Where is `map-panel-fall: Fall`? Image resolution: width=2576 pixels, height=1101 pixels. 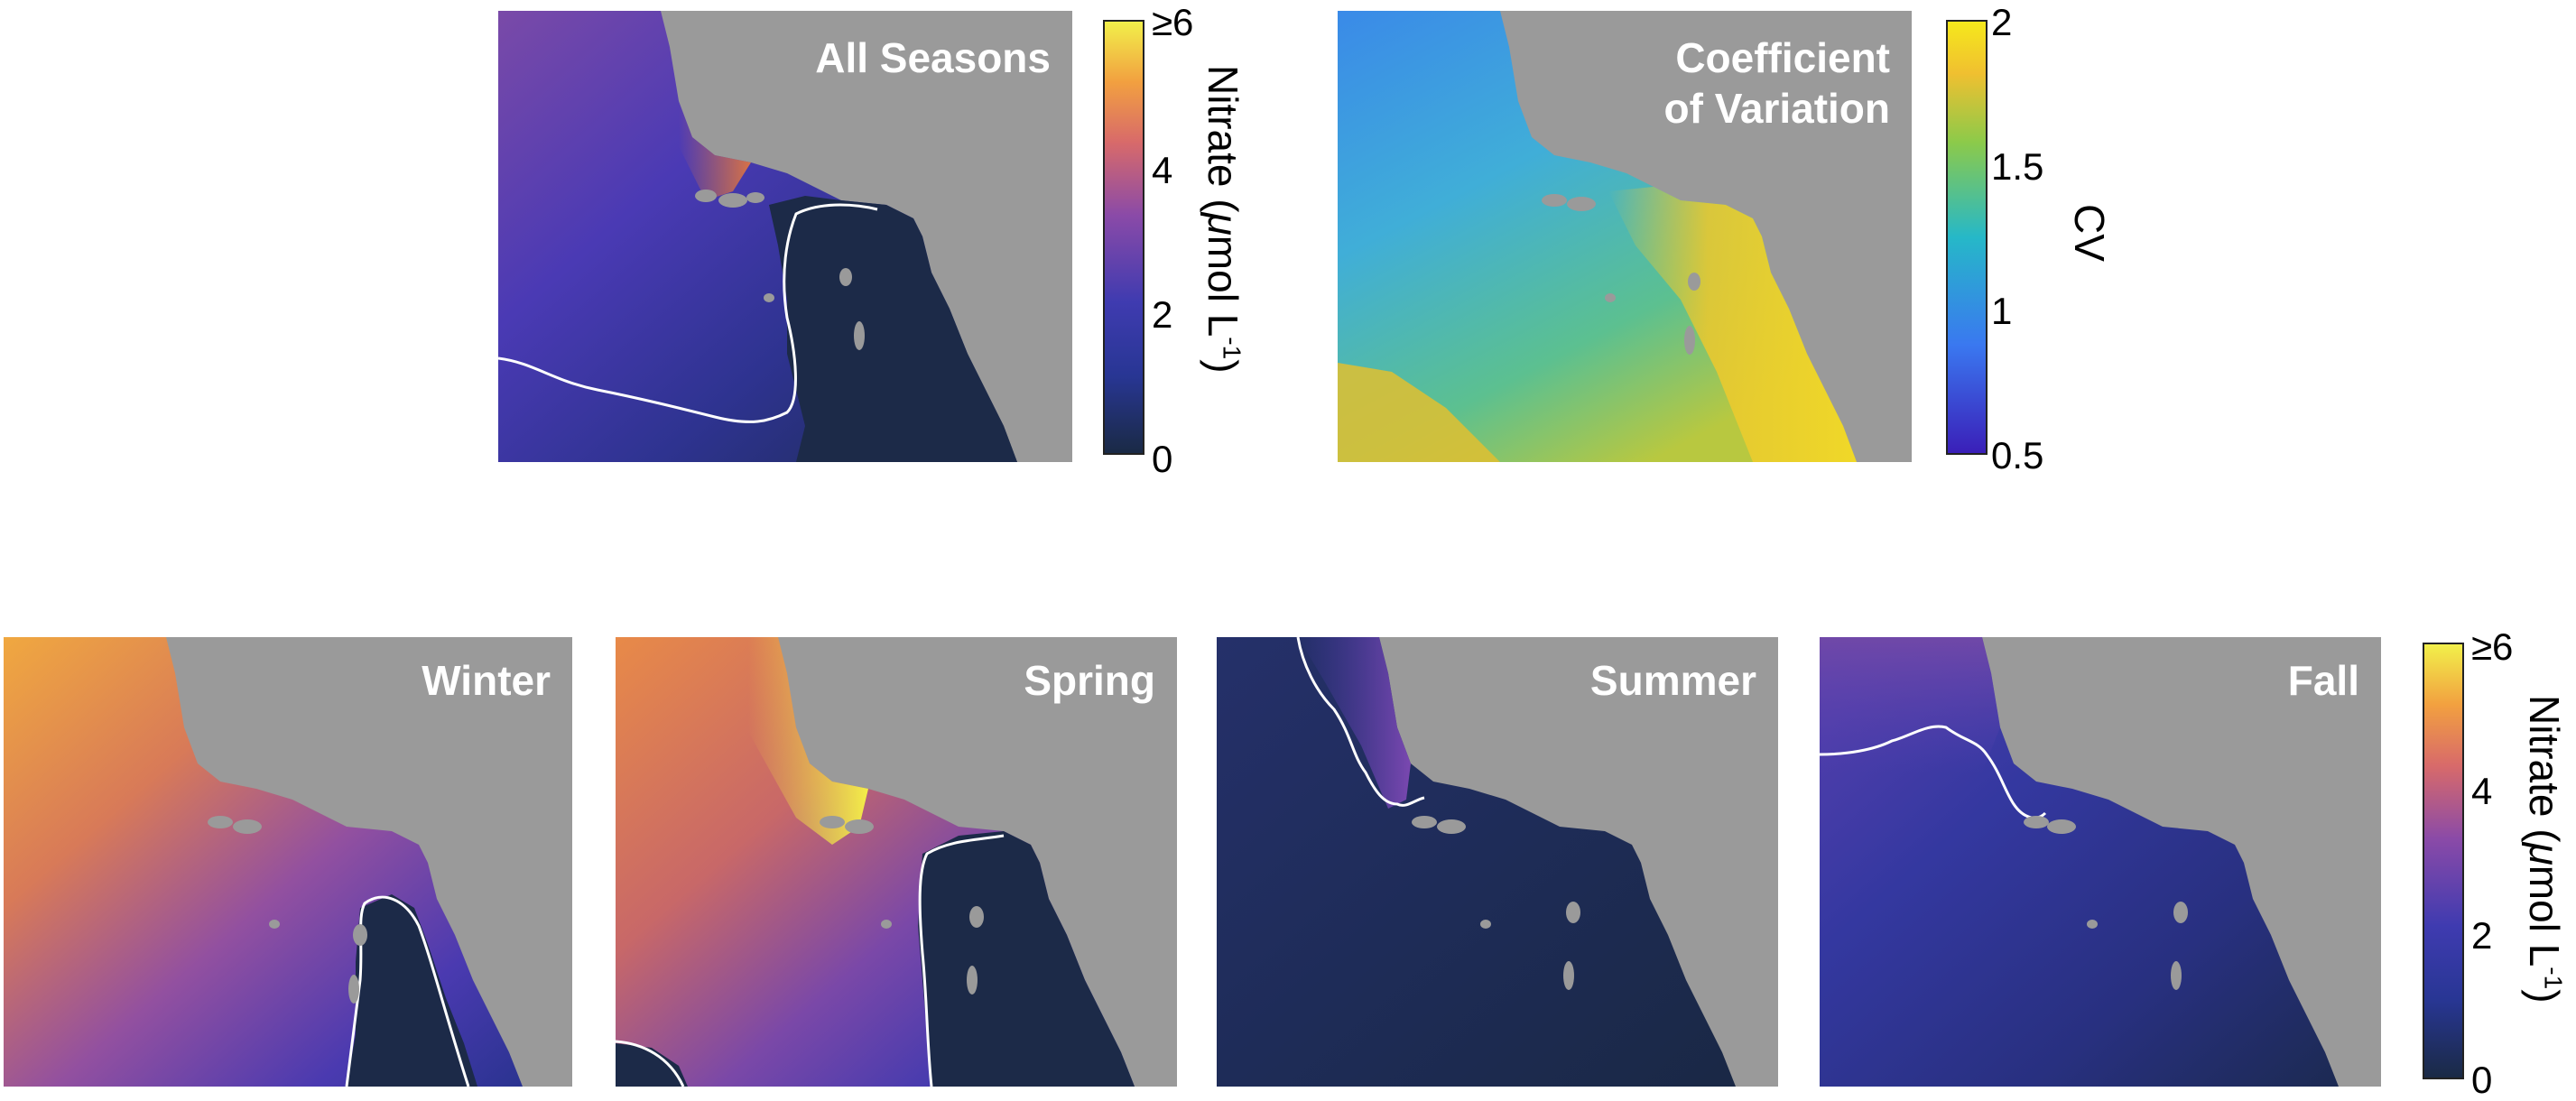 map-panel-fall: Fall is located at coordinates (2100, 862).